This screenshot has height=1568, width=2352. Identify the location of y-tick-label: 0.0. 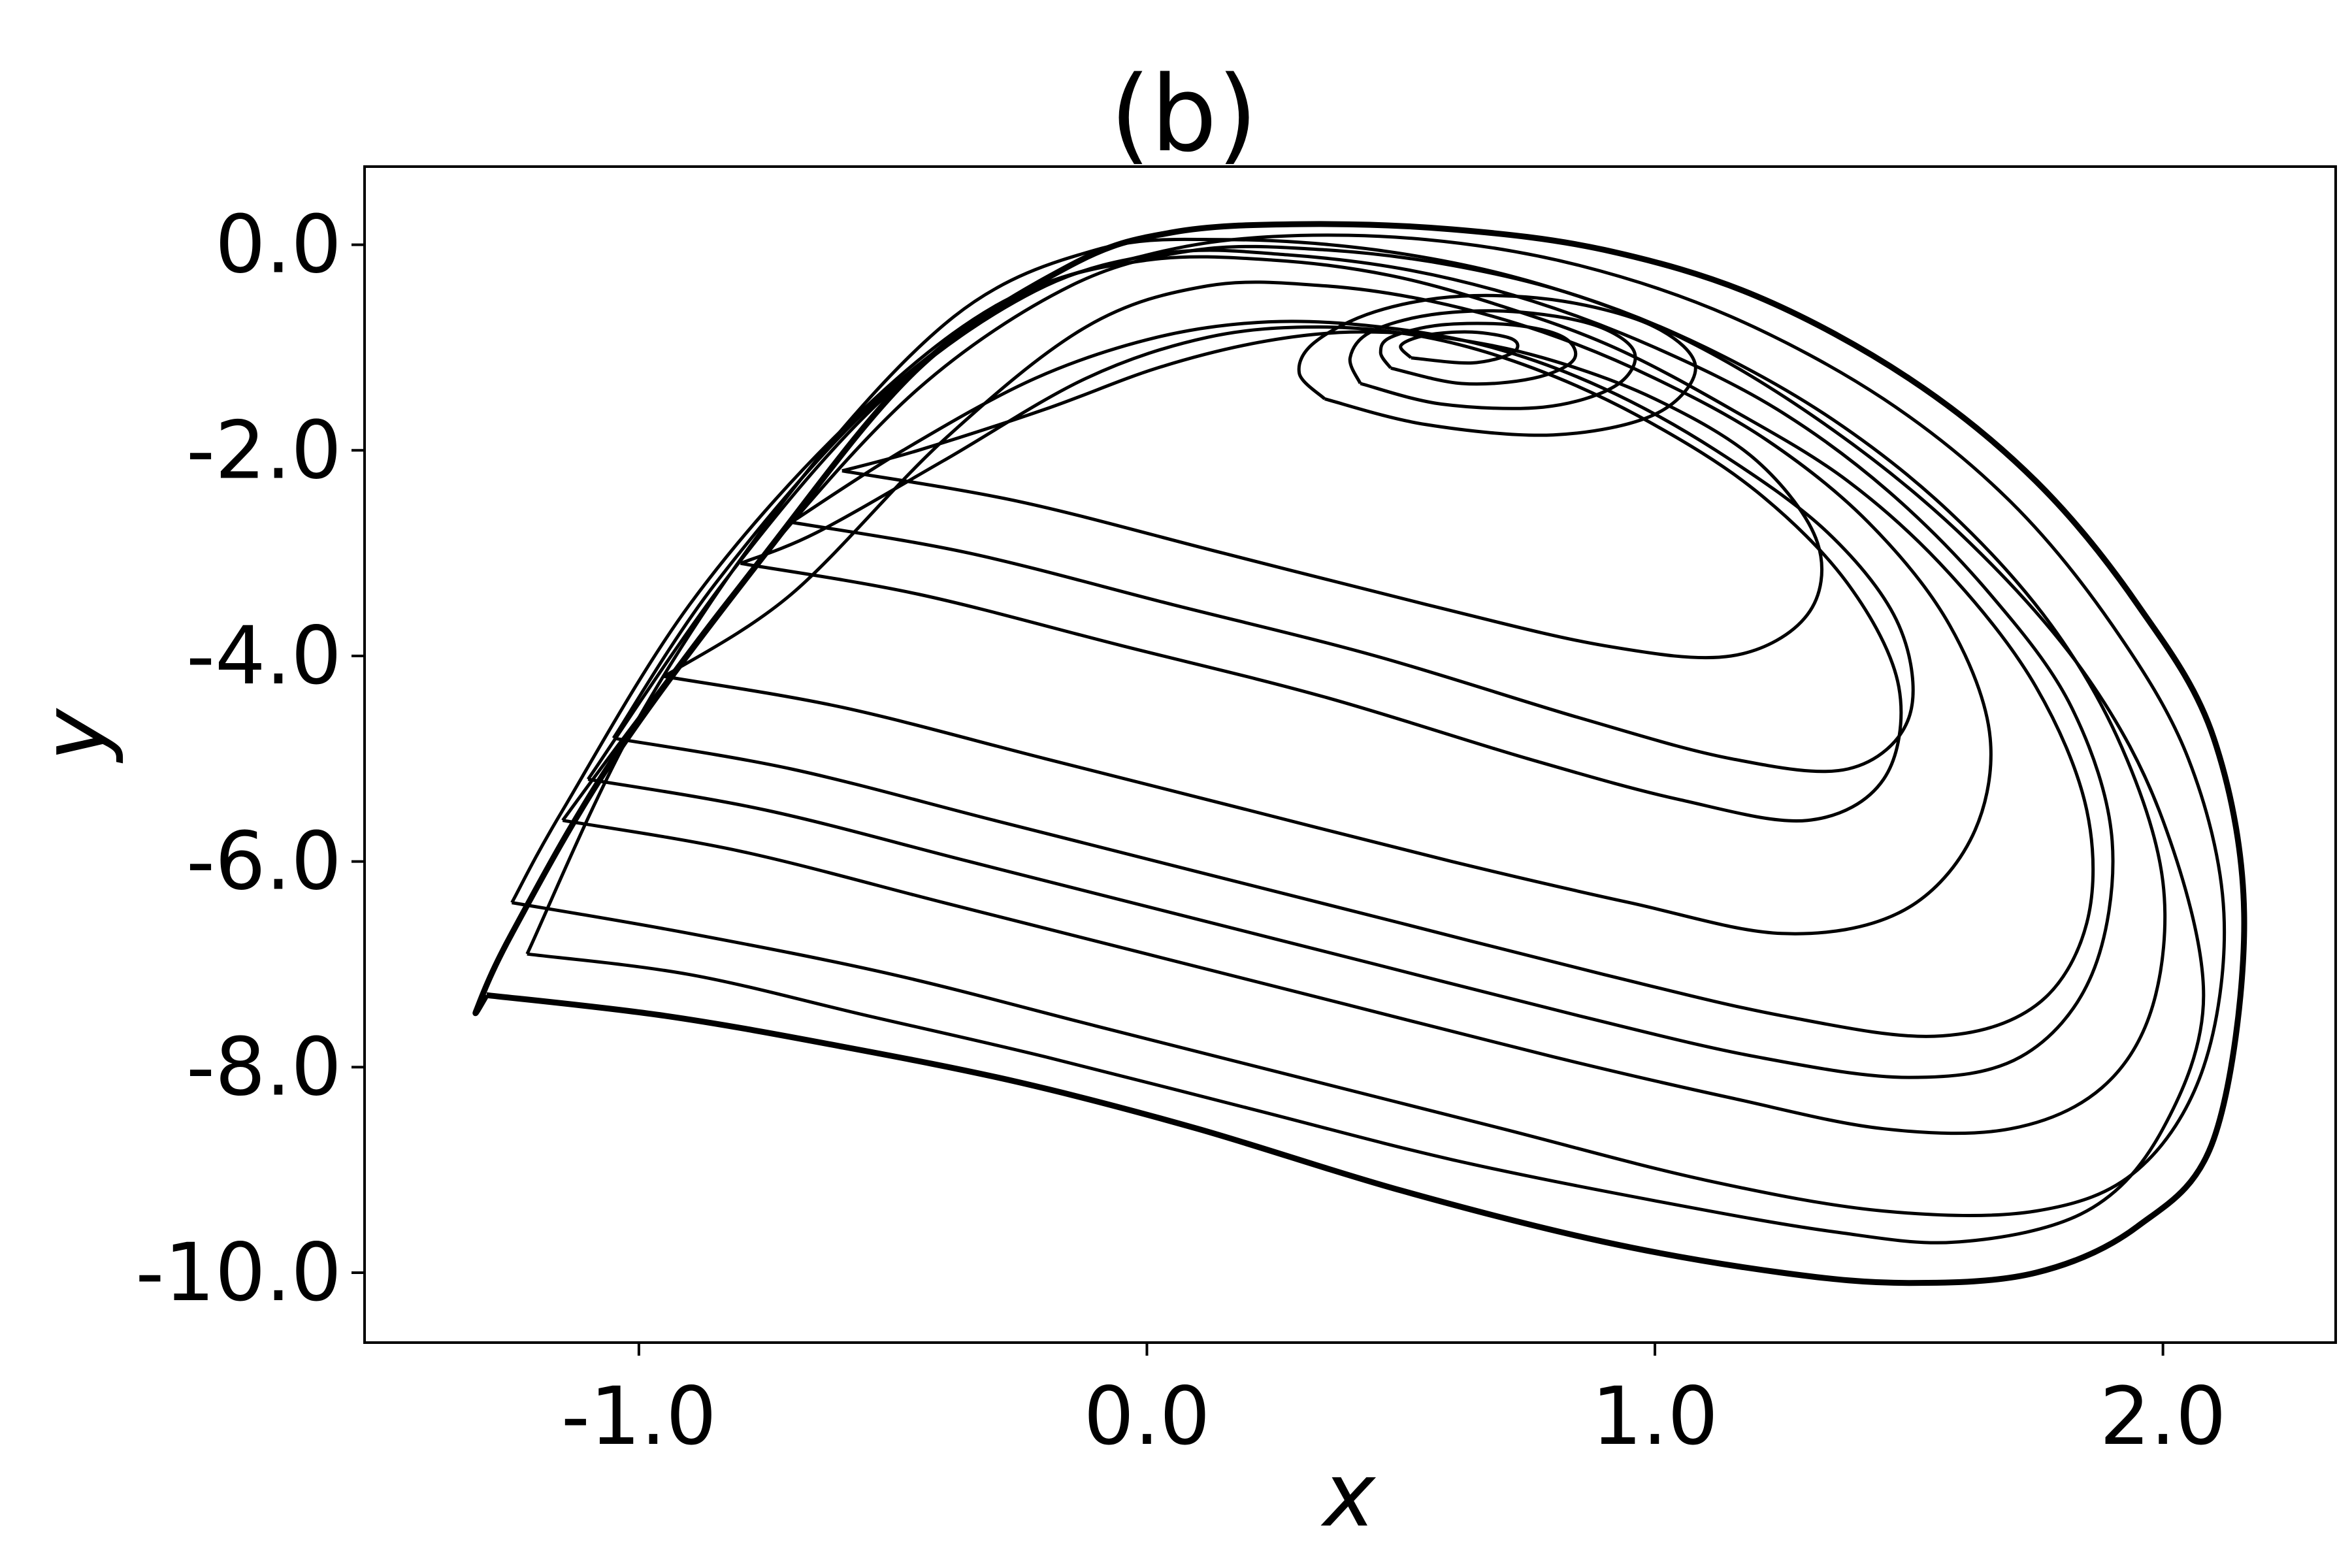
(278, 245).